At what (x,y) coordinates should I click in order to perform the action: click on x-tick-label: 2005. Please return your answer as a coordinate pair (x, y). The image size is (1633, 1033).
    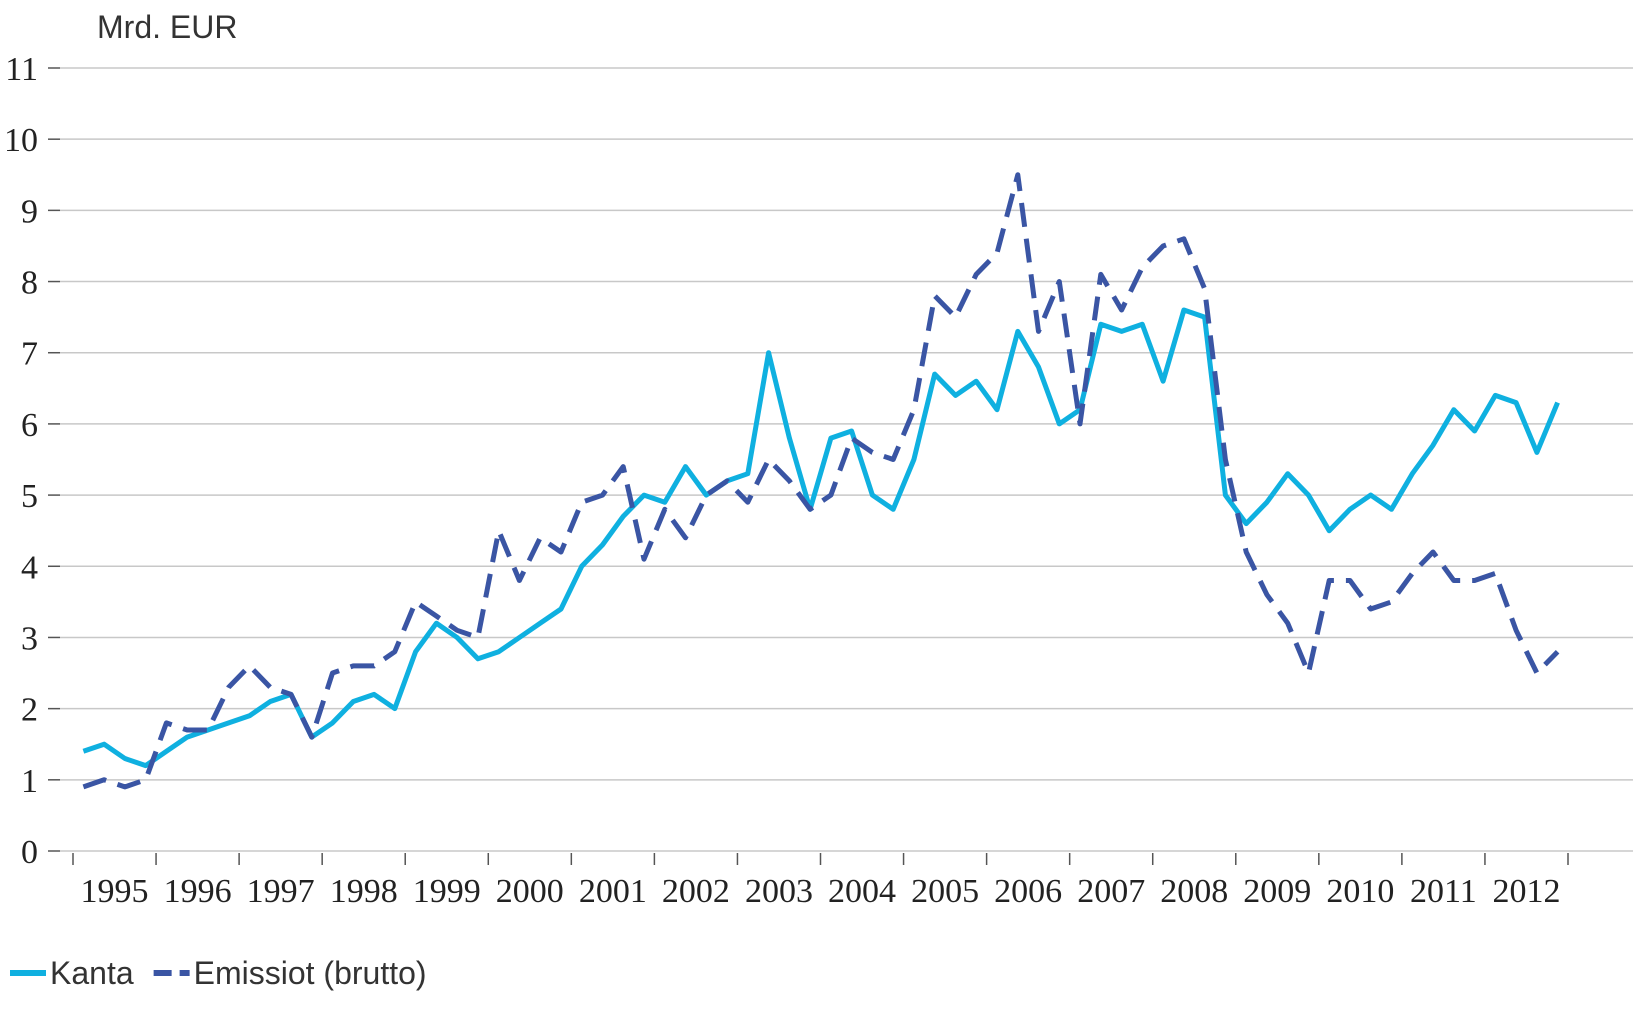
    Looking at the image, I should click on (945, 891).